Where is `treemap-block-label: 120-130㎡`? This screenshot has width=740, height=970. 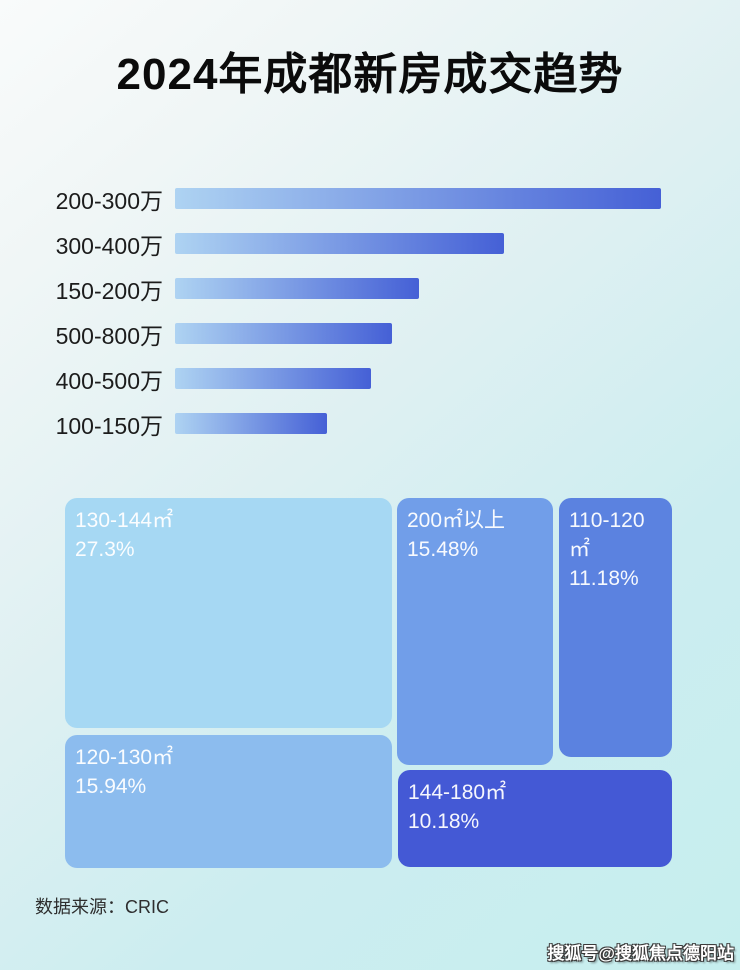 treemap-block-label: 120-130㎡ is located at coordinates (124, 757).